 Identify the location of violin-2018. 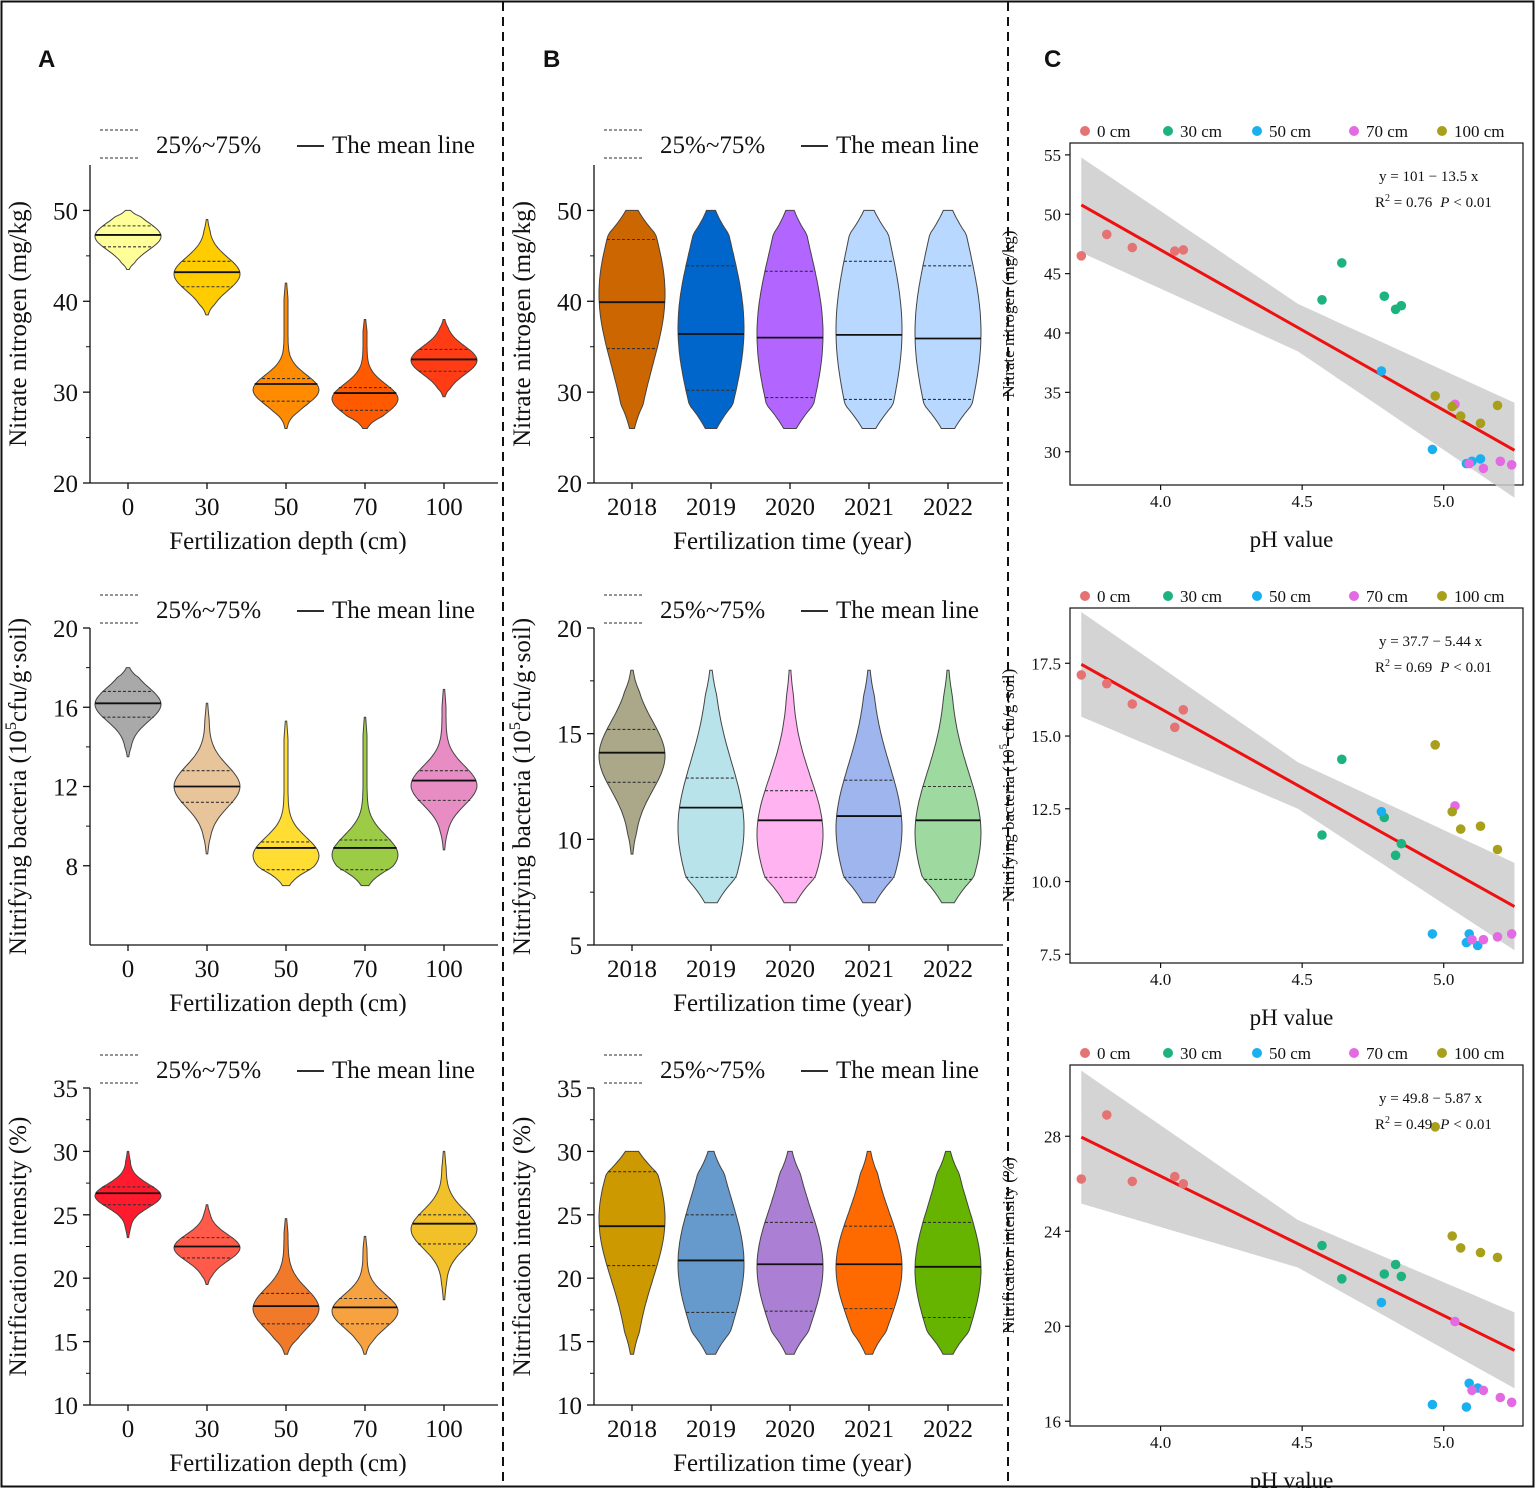
(632, 319).